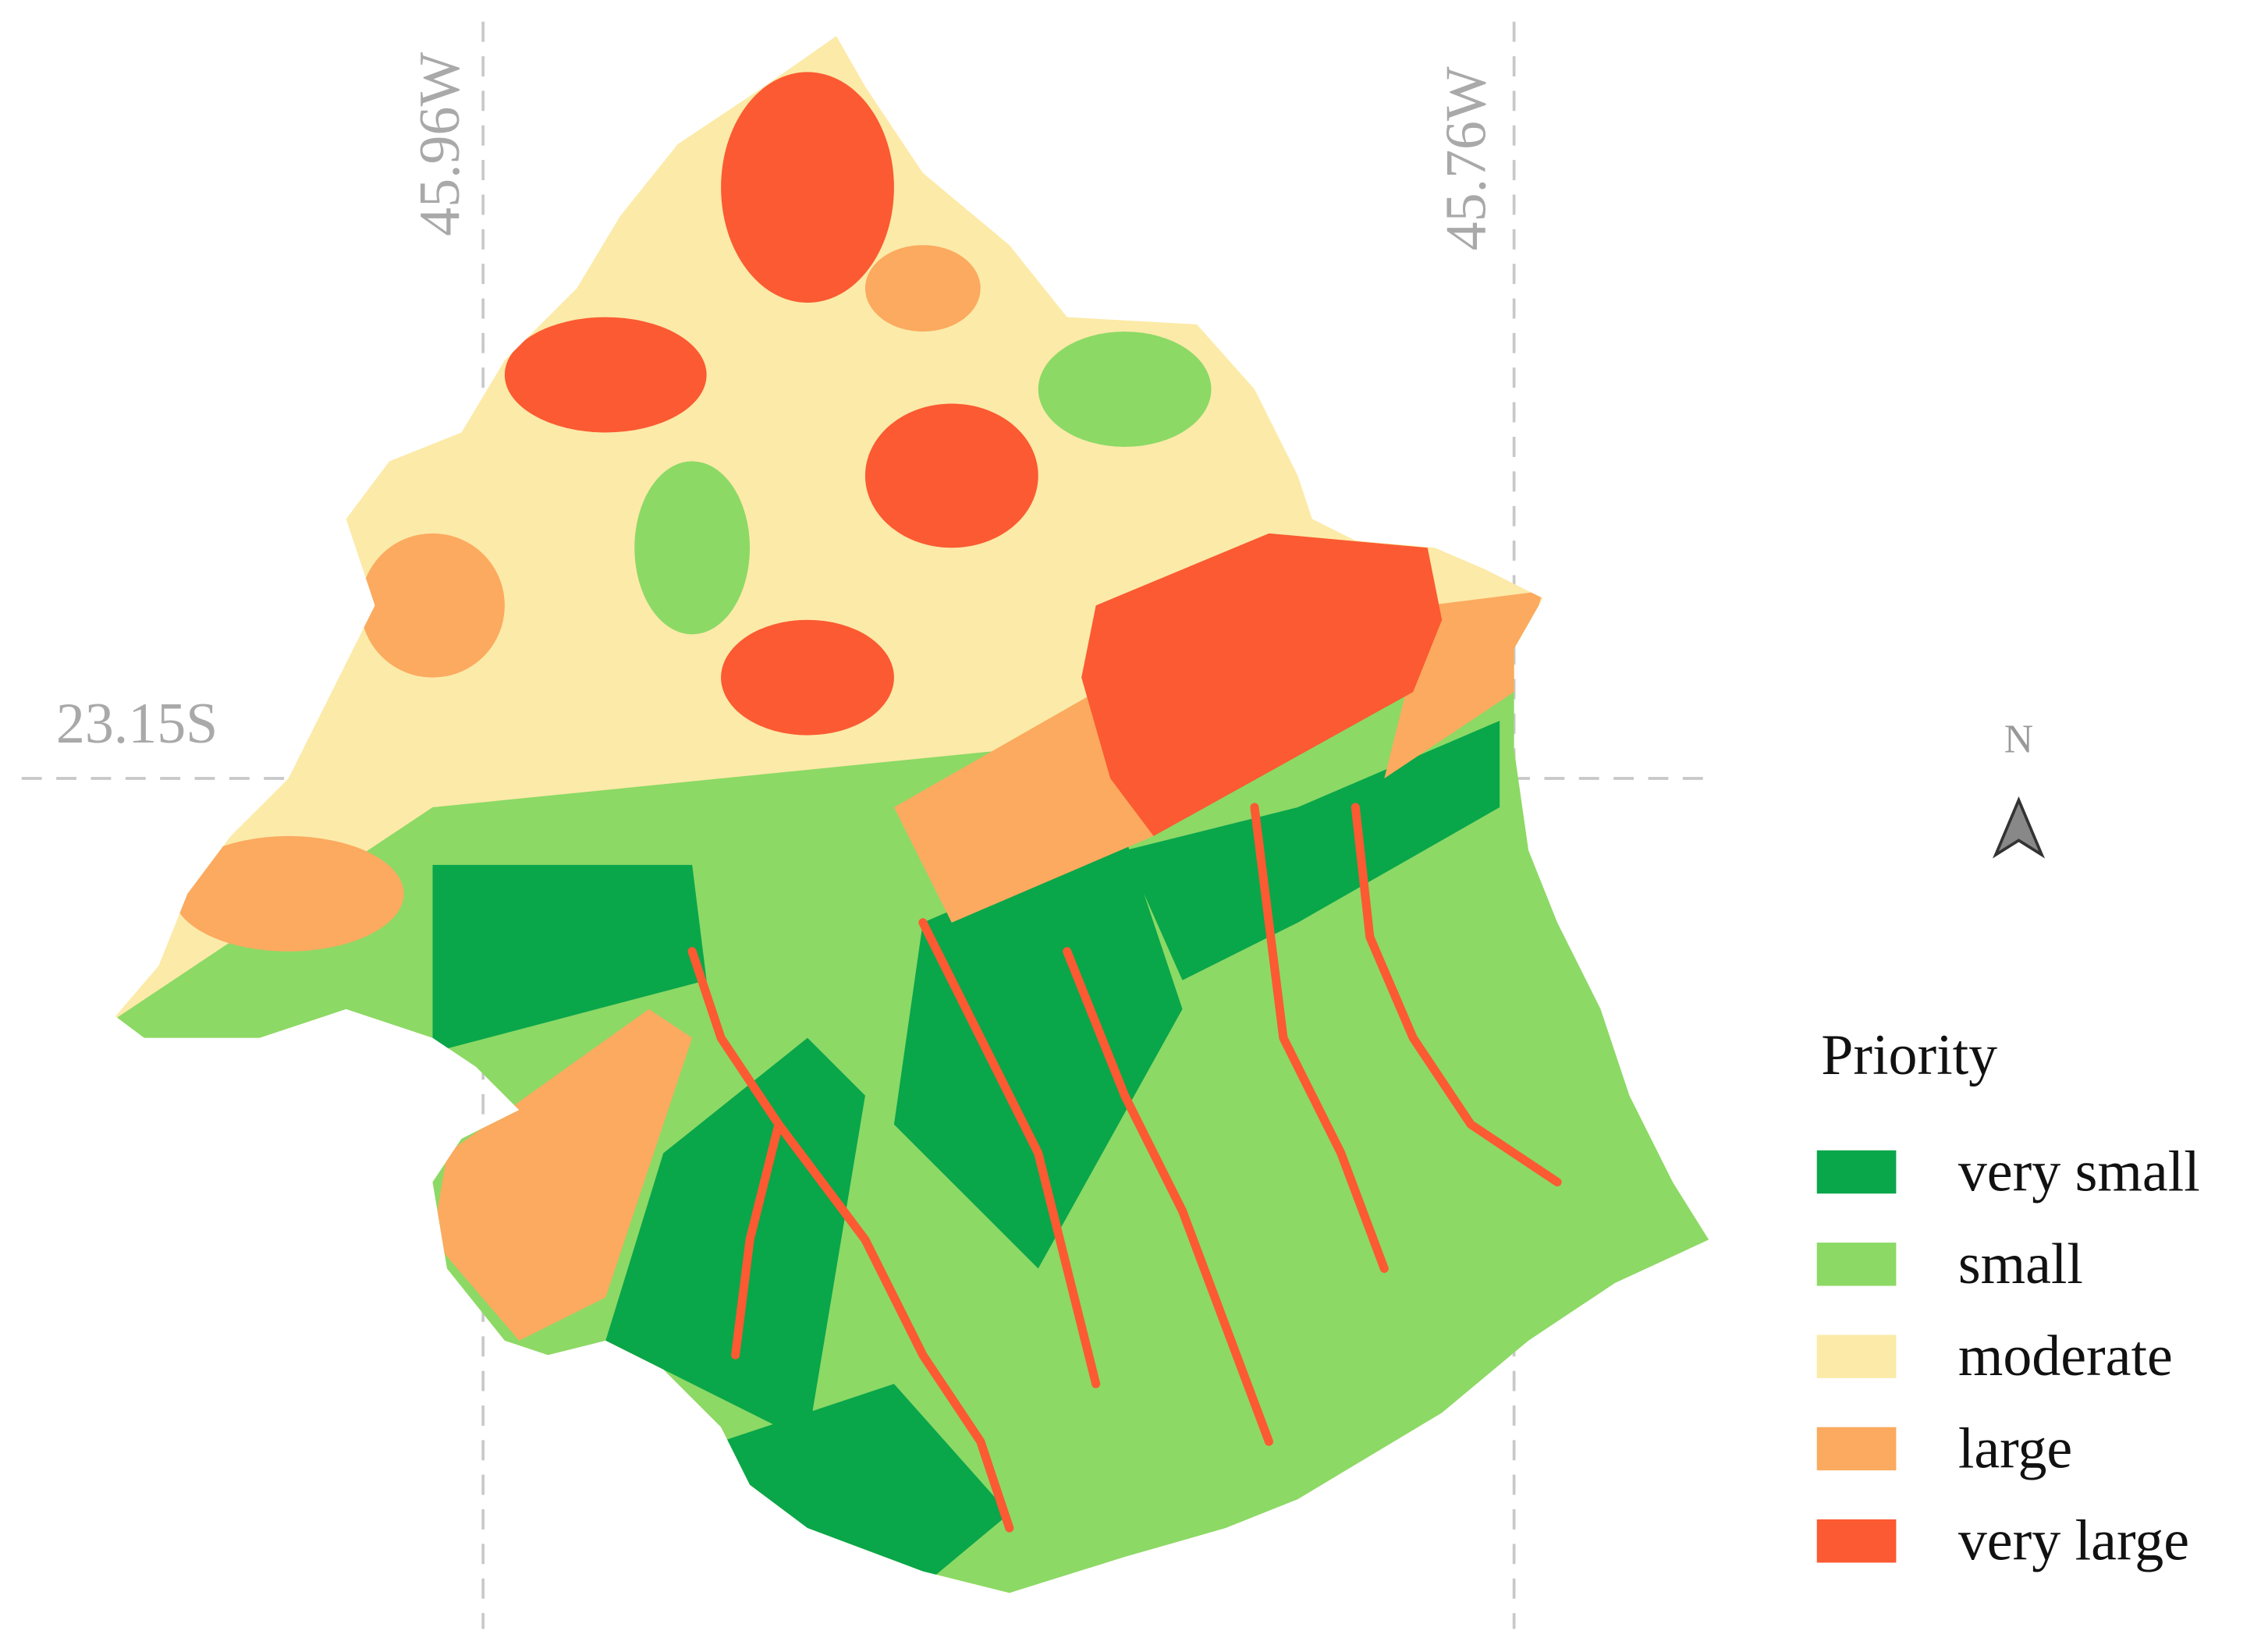 This screenshot has height=1652, width=2261. I want to click on north-arrow, so click(2019, 827).